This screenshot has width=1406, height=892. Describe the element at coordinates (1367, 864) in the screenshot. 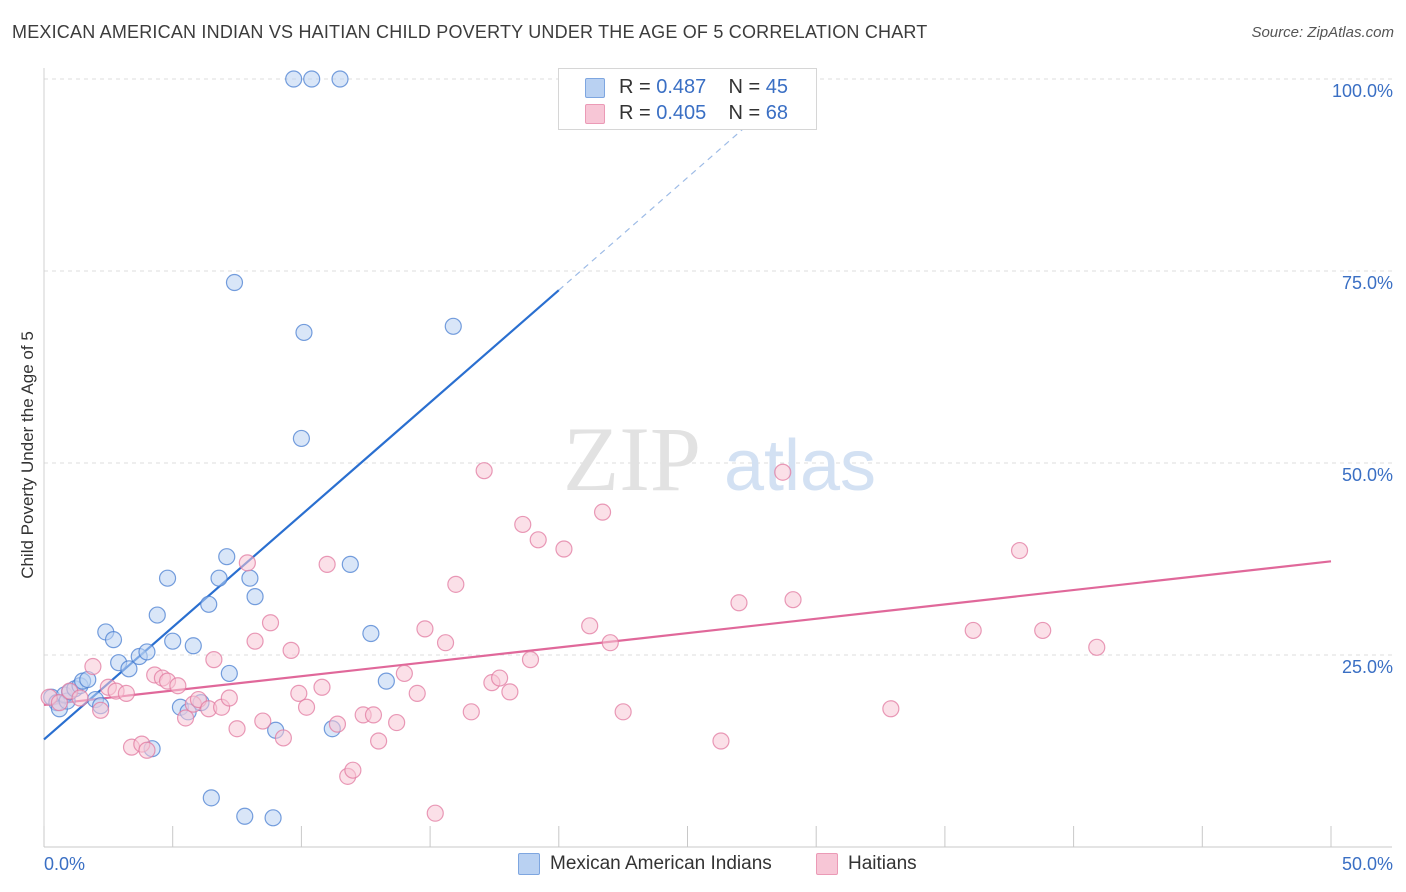

I see `x-tick-label: 50.0%` at that location.